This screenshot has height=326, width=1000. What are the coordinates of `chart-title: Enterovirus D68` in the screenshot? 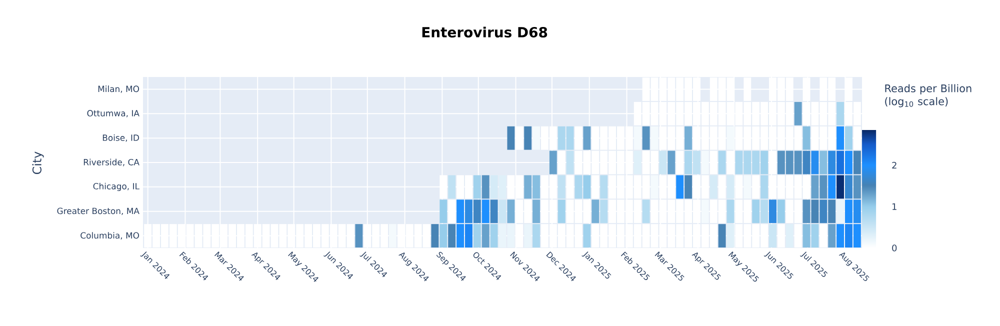 It's located at (485, 32).